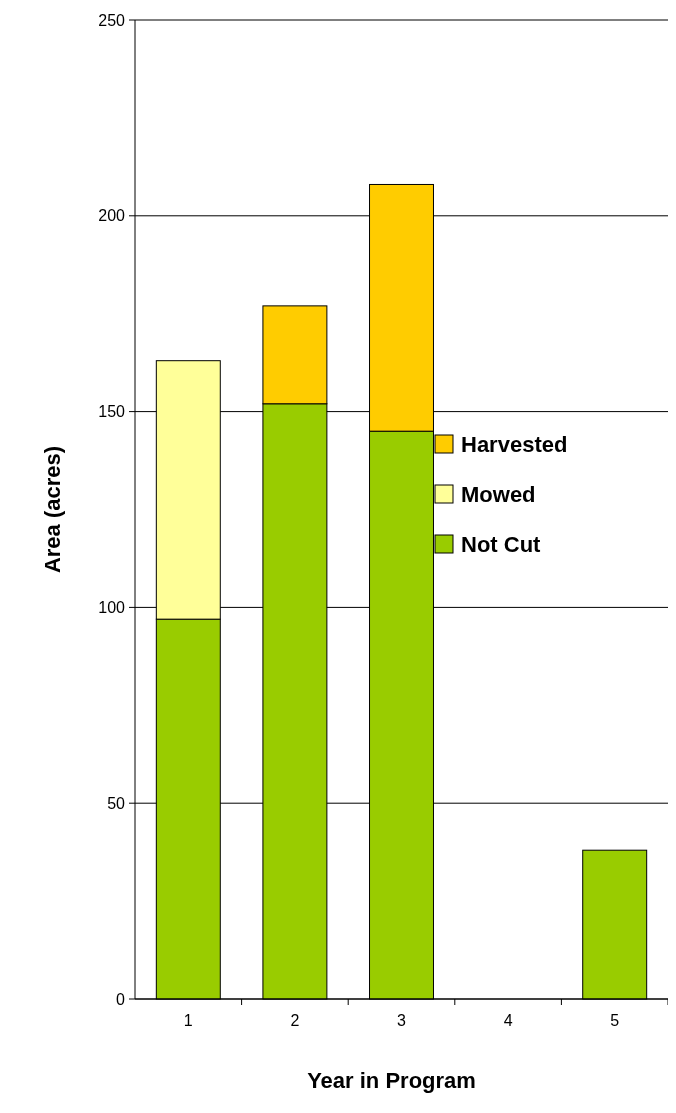  What do you see at coordinates (391, 1080) in the screenshot?
I see `x-axis-title: Year in Program` at bounding box center [391, 1080].